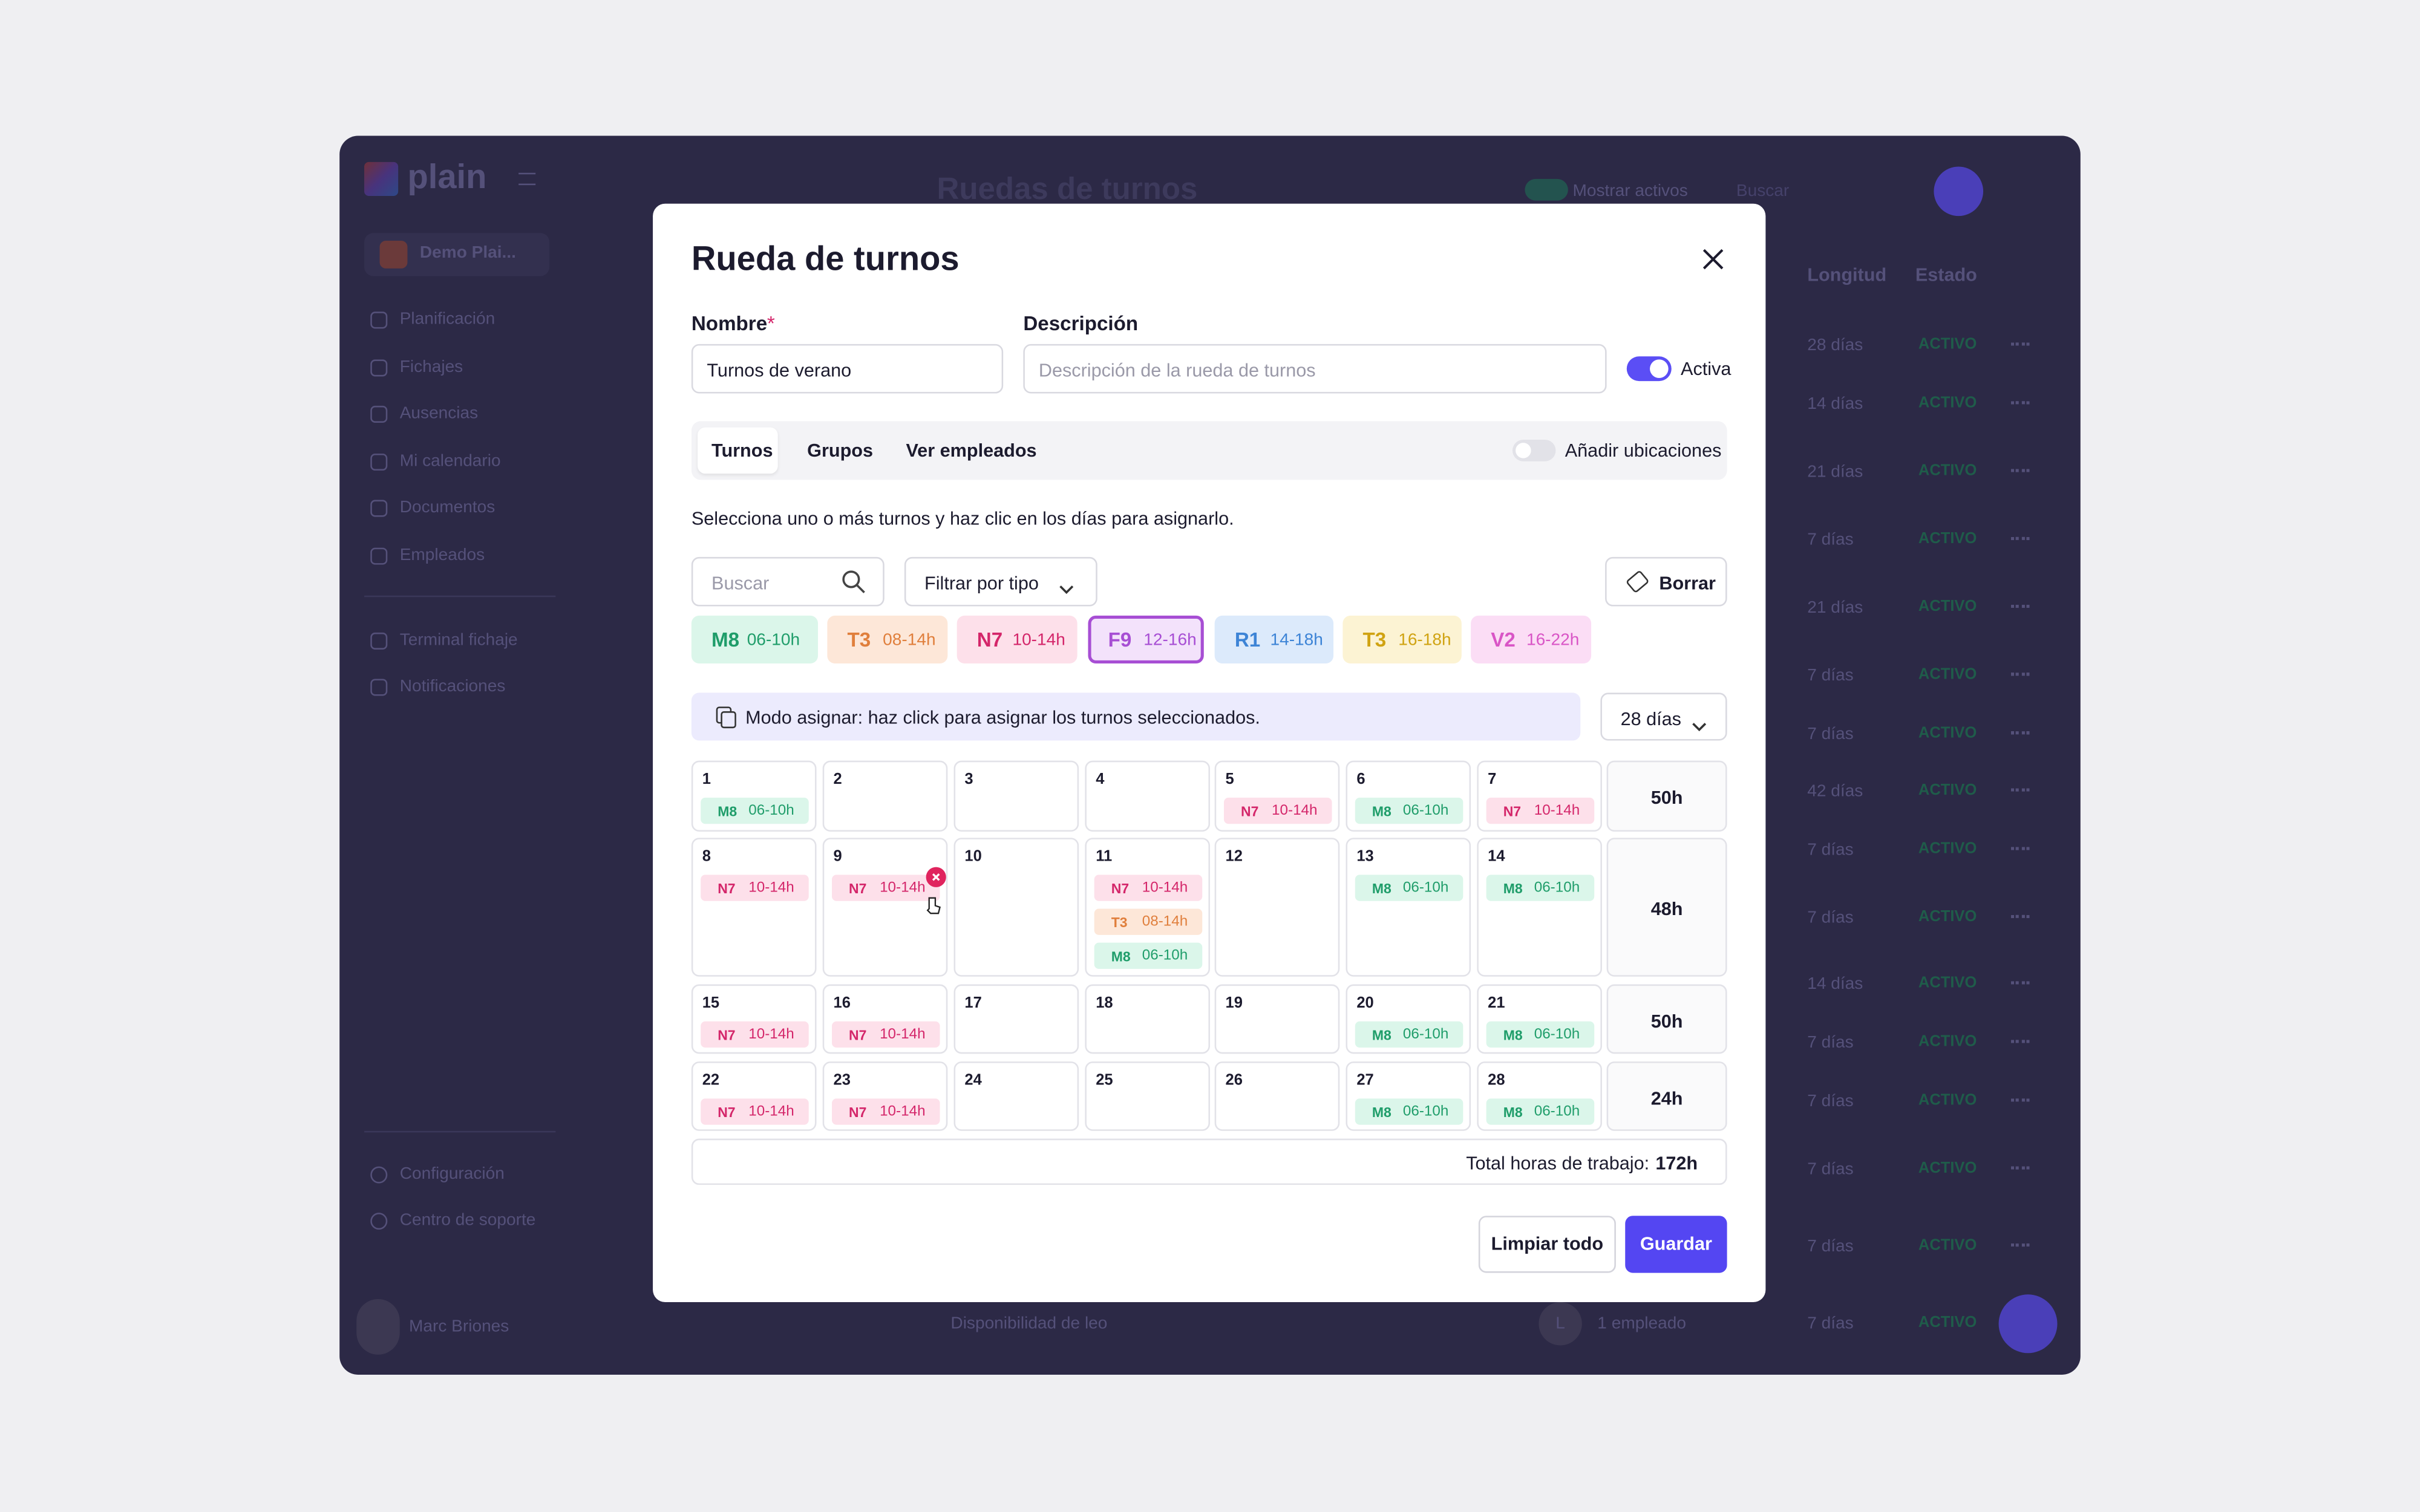 This screenshot has height=1512, width=2420. Describe the element at coordinates (1147, 796) in the screenshot. I see `day-cell: 4` at that location.